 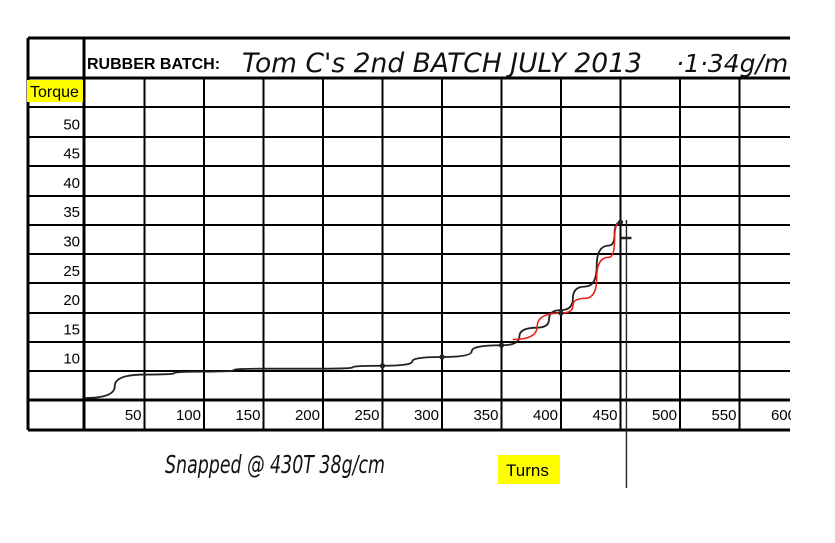 What do you see at coordinates (247, 415) in the screenshot?
I see `x-tick-label: 150` at bounding box center [247, 415].